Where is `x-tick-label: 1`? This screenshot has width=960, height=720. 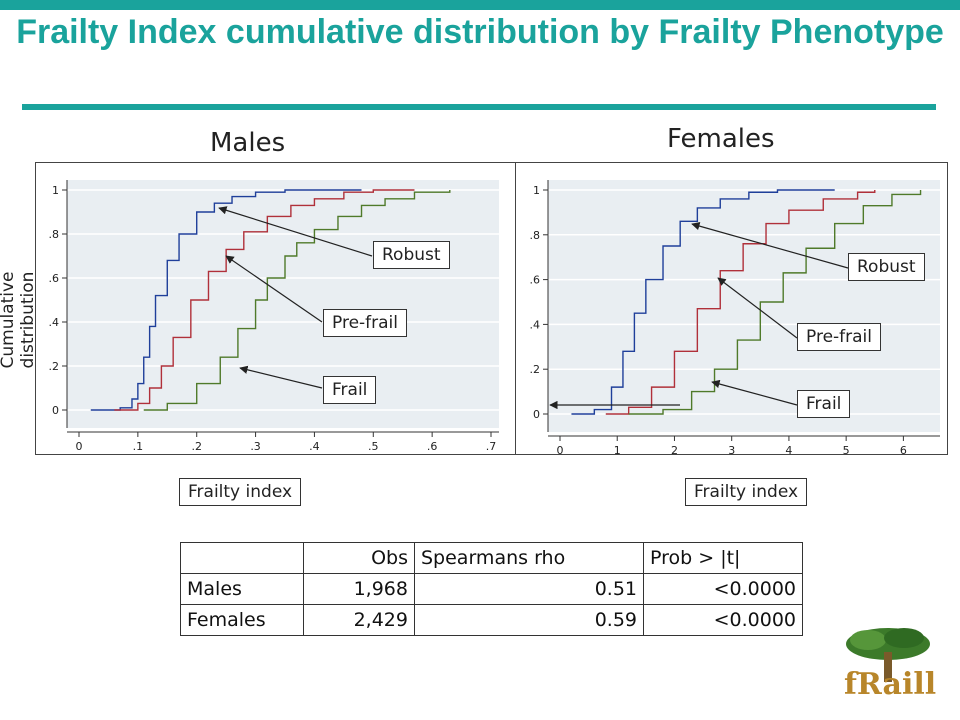
x-tick-label: 1 is located at coordinates (617, 450).